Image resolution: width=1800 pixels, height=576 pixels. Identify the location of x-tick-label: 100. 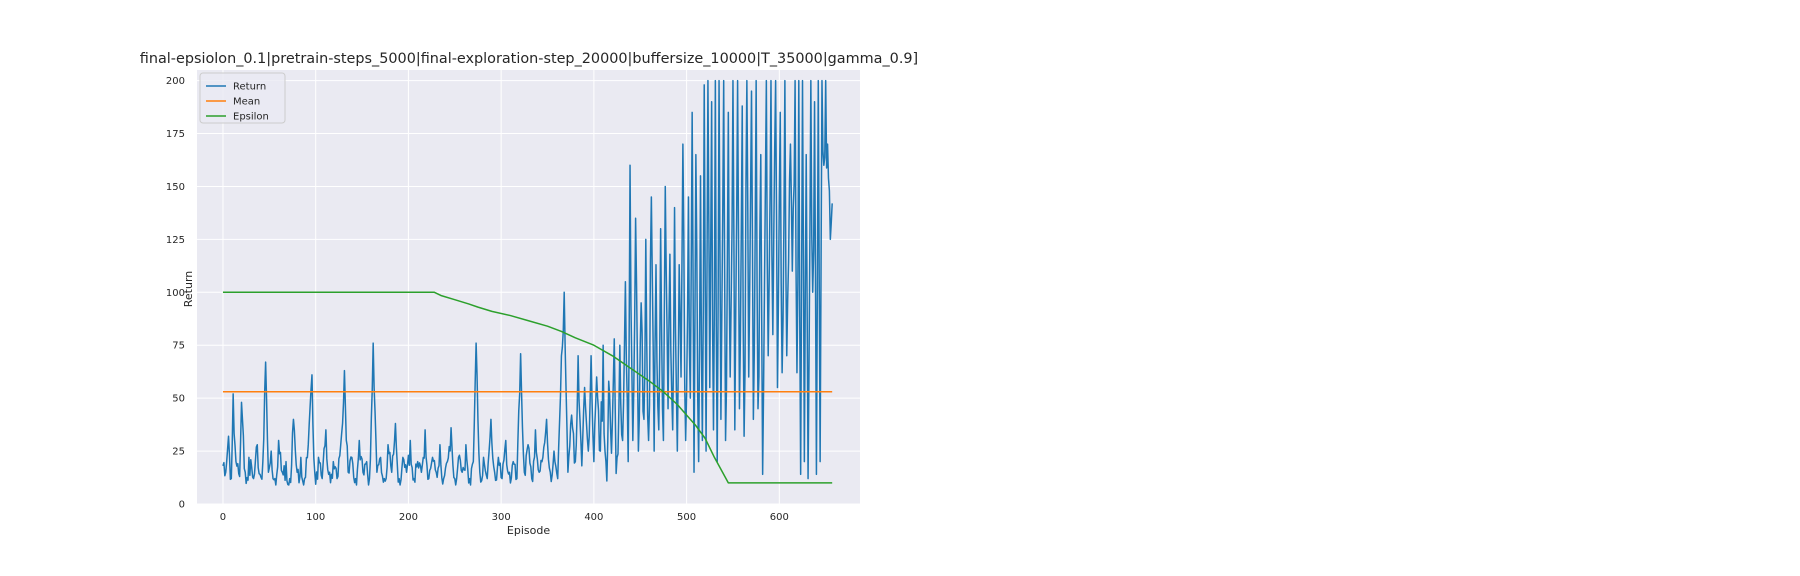
(315, 517).